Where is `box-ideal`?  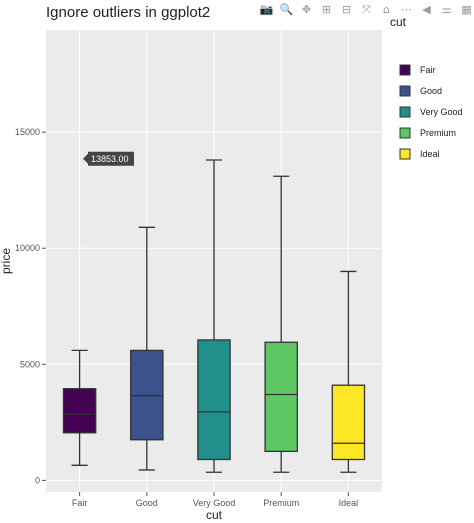 box-ideal is located at coordinates (348, 371).